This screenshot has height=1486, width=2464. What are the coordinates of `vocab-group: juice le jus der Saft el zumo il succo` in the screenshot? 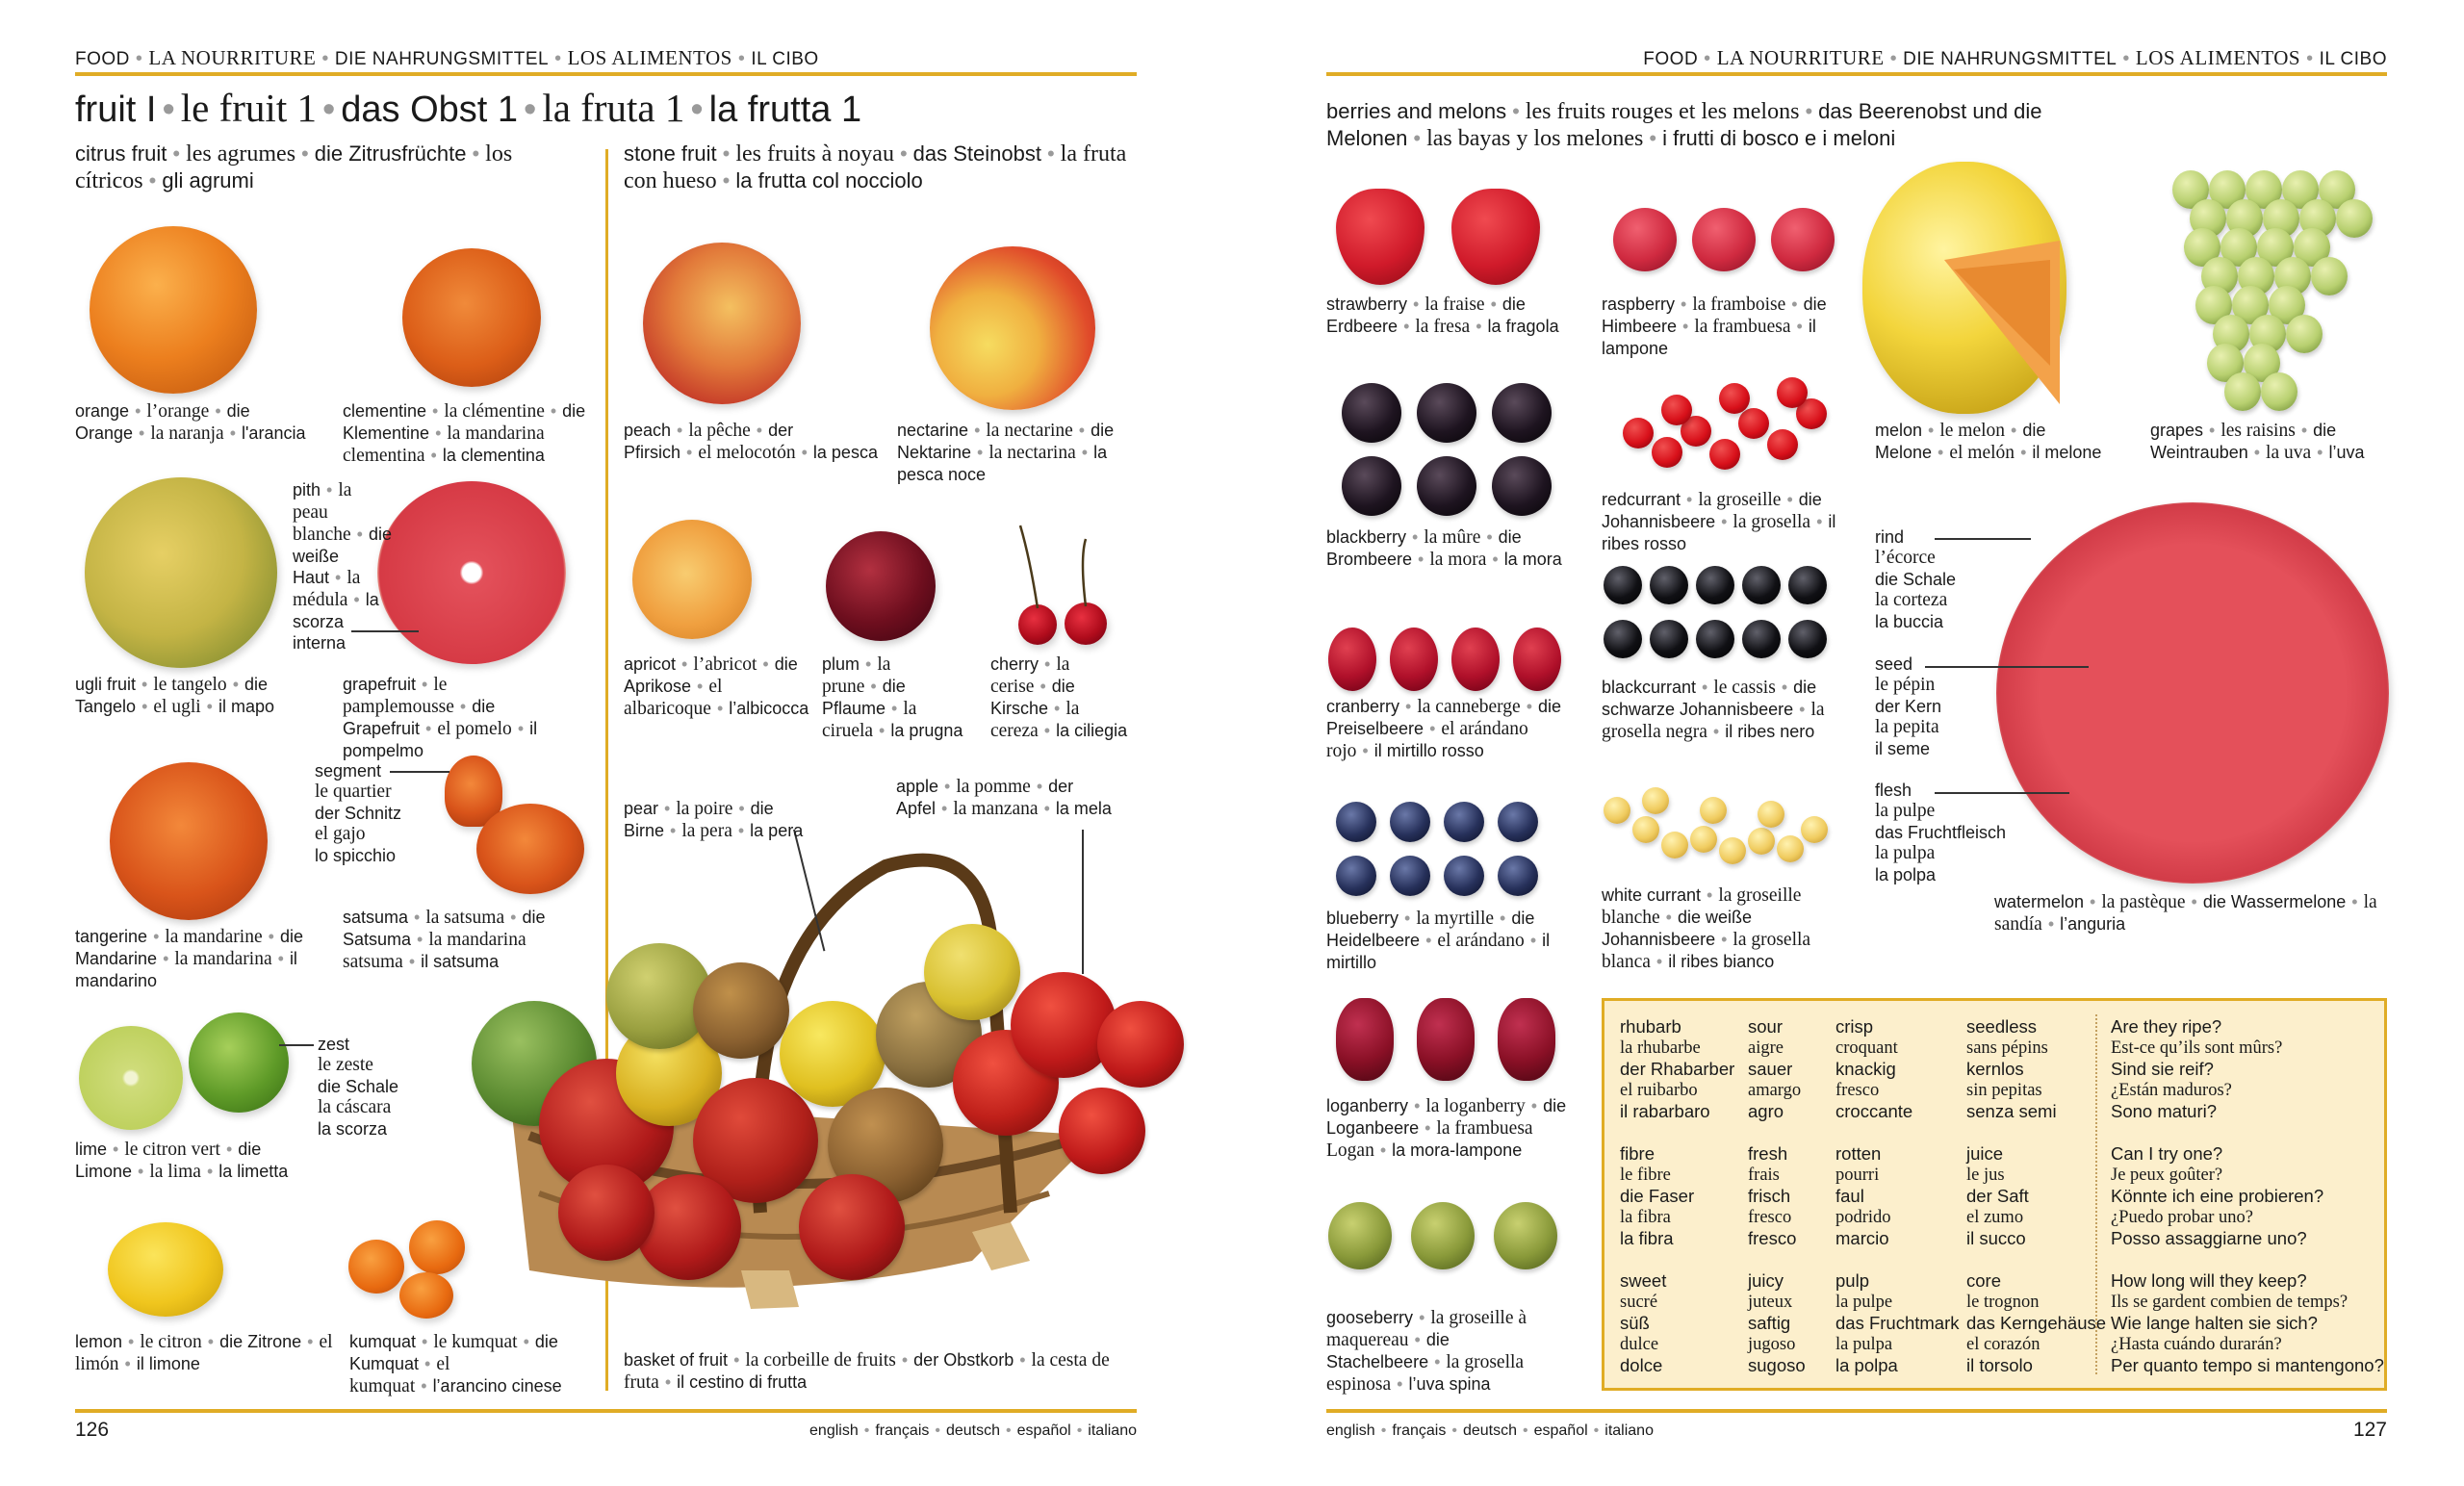 It's located at (2036, 1196).